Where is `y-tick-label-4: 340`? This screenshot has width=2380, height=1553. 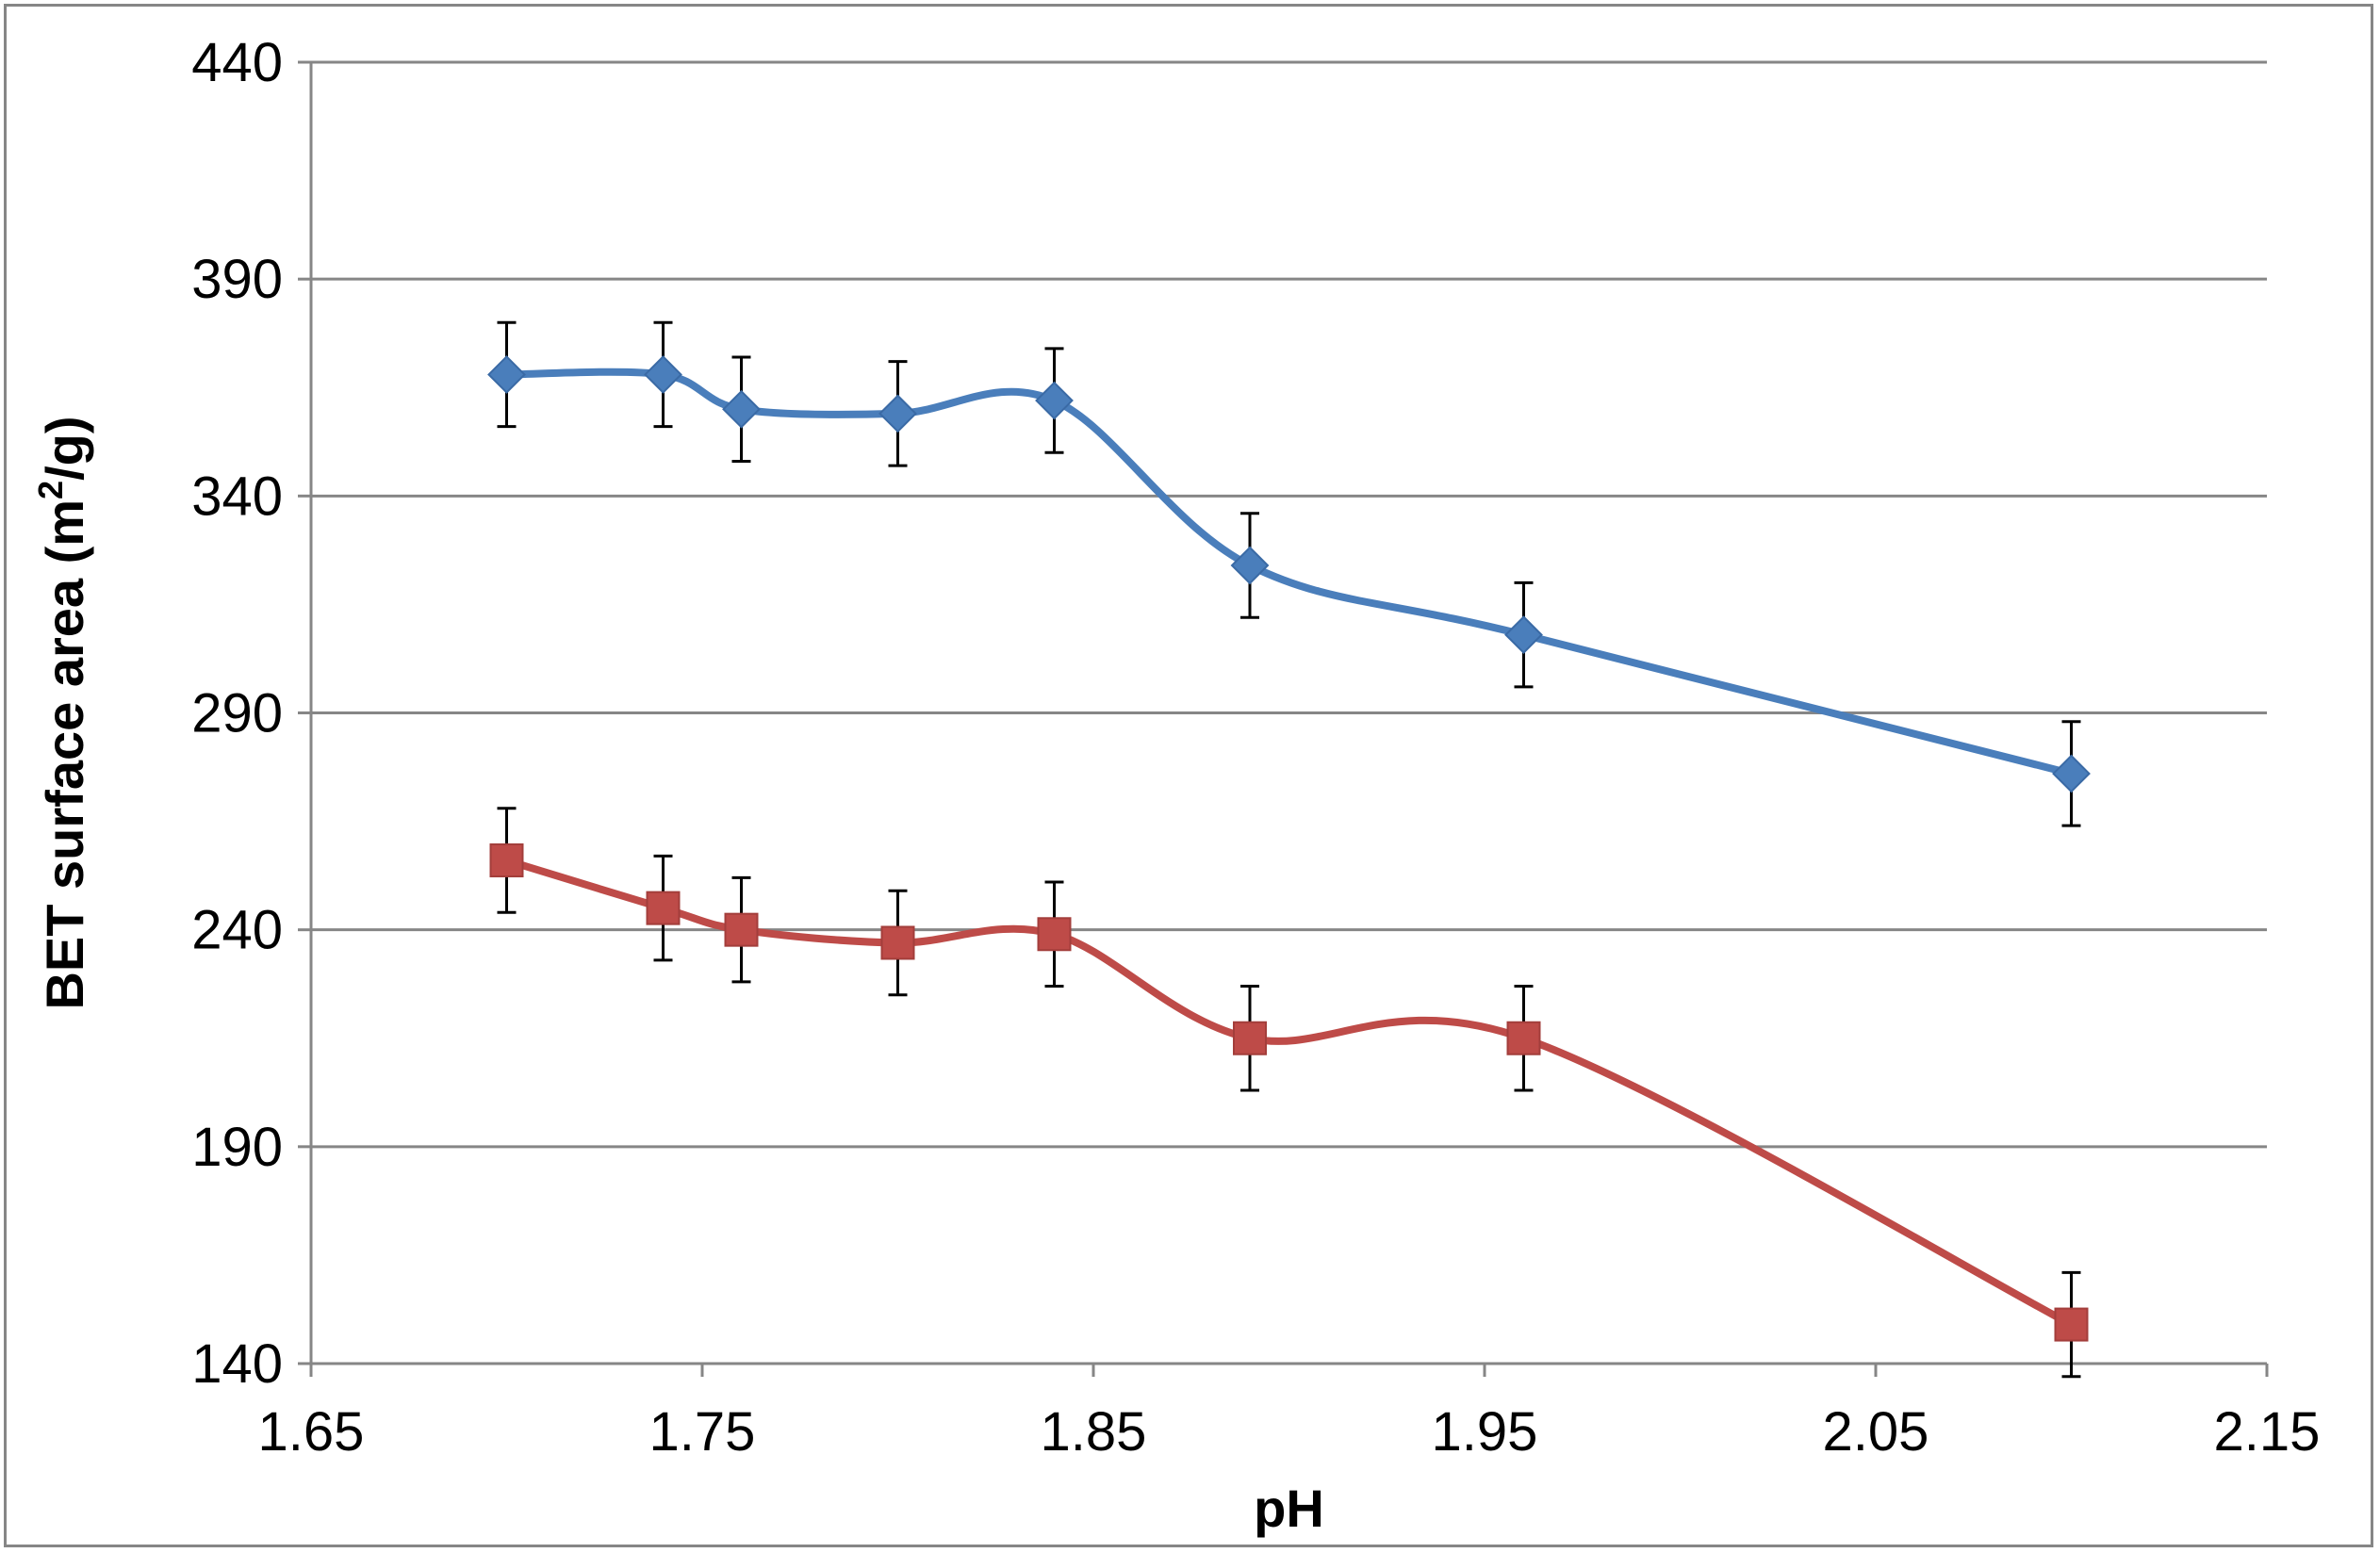 y-tick-label-4: 340 is located at coordinates (237, 496).